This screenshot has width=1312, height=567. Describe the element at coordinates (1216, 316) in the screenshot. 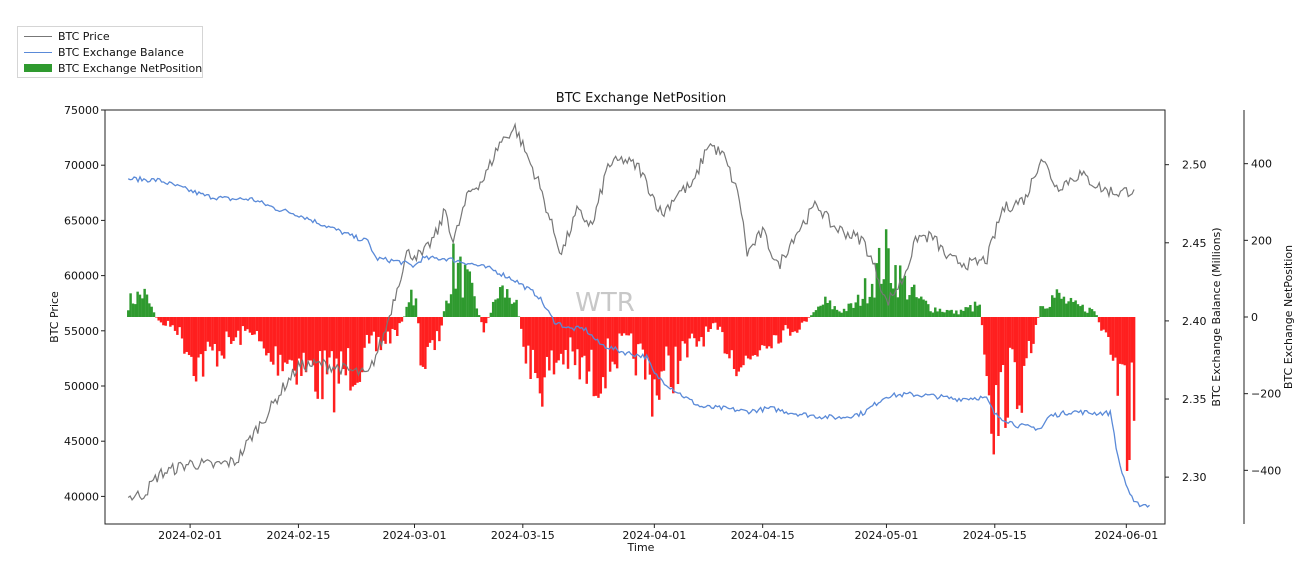

I see `balance-axis-label: BTC Exchange Balance (Millions)` at that location.